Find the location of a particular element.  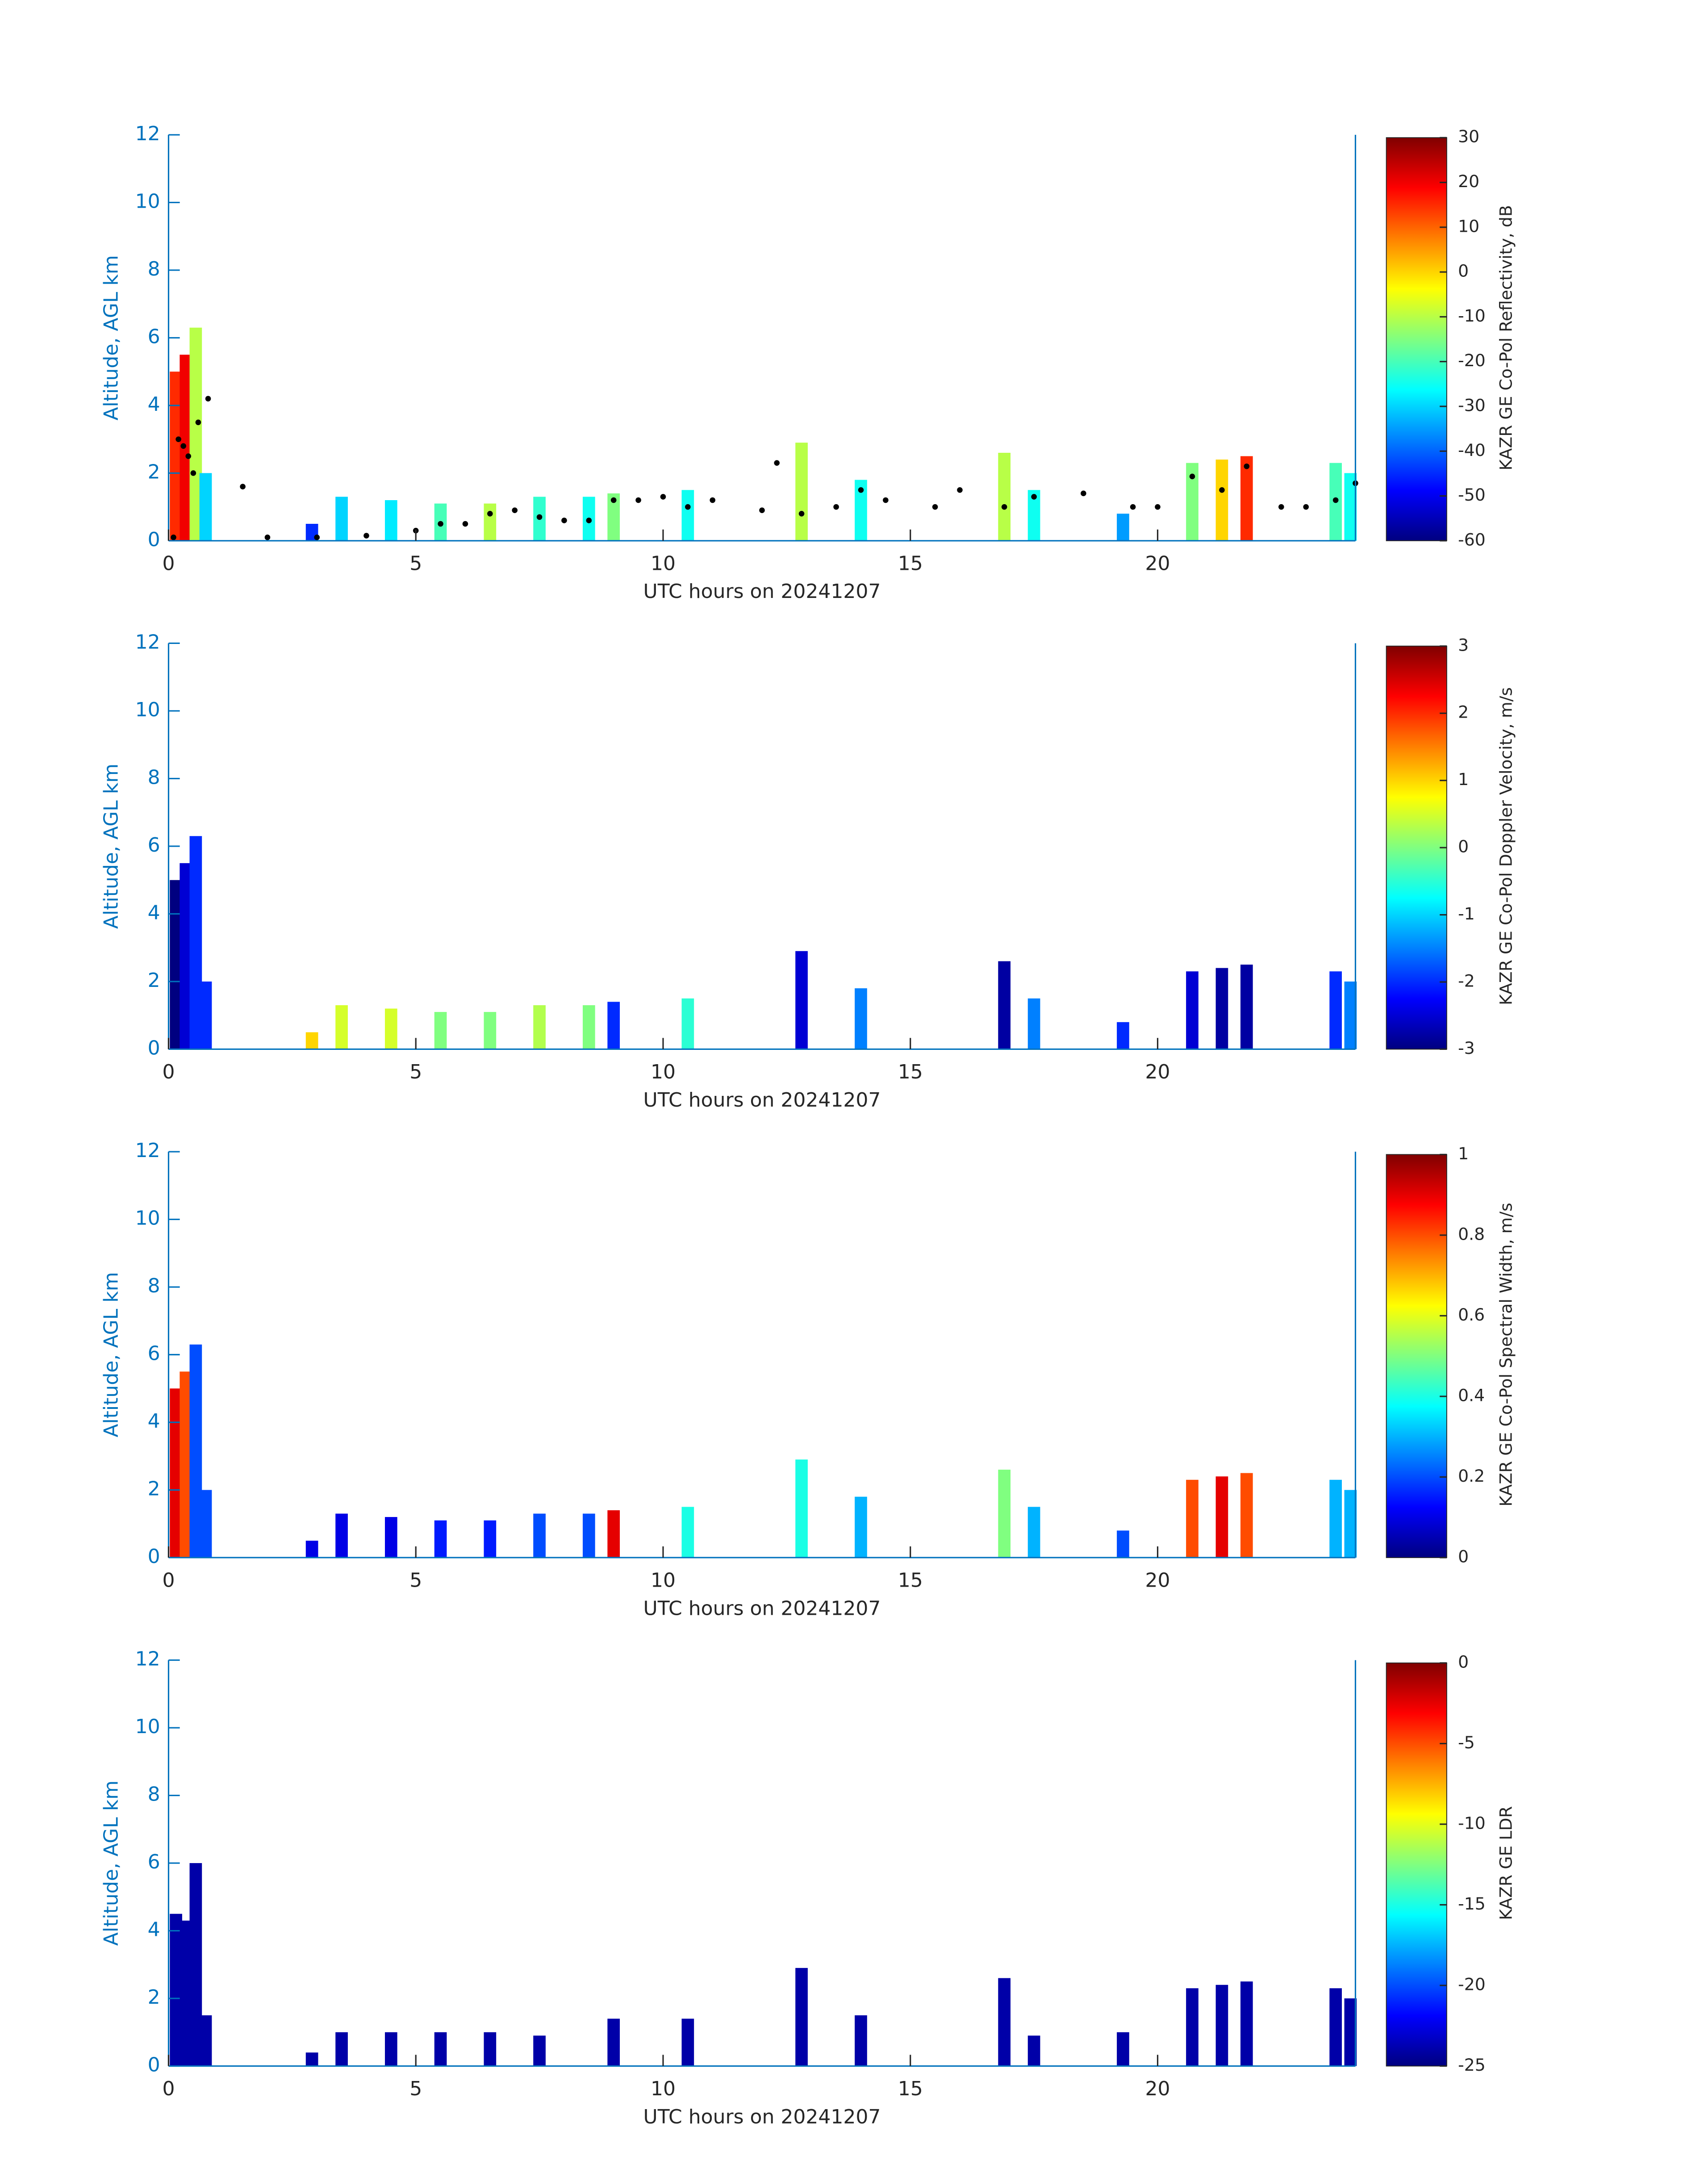

colorbar-tick-label: 20 is located at coordinates (1468, 181).